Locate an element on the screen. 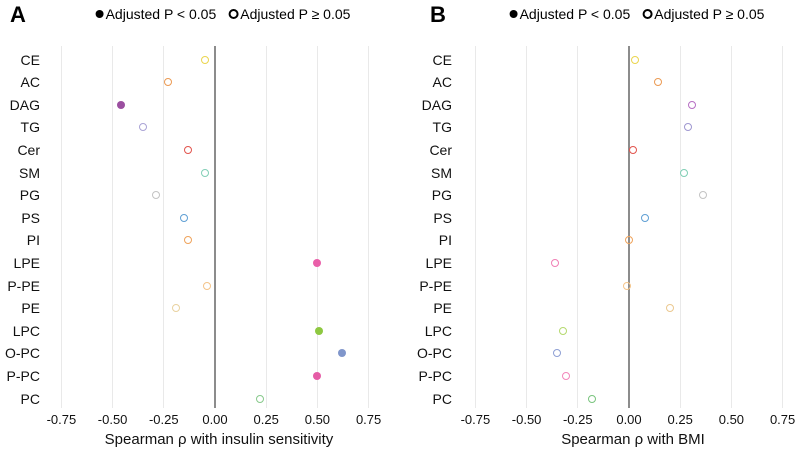 The width and height of the screenshot is (800, 453). category-label: O-PC is located at coordinates (434, 353).